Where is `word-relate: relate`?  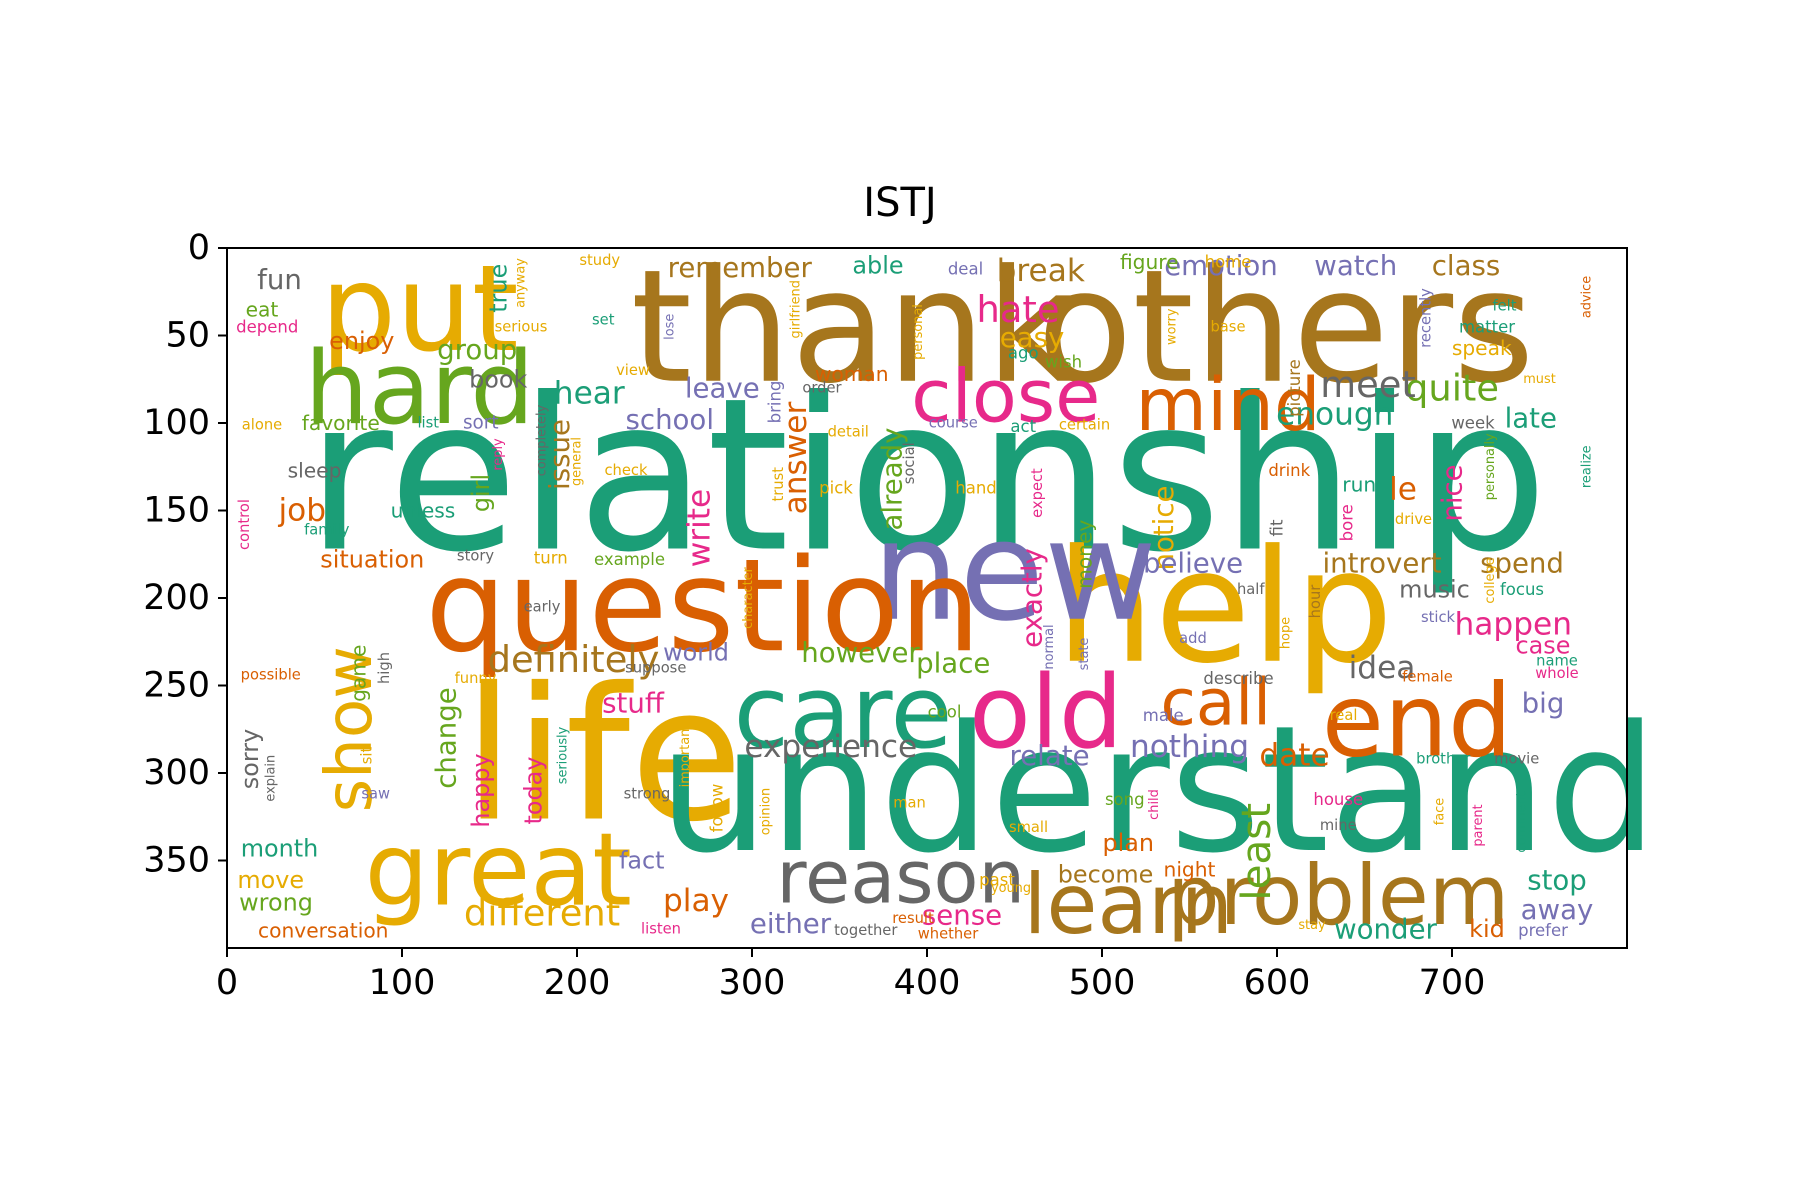
word-relate: relate is located at coordinates (1049, 755).